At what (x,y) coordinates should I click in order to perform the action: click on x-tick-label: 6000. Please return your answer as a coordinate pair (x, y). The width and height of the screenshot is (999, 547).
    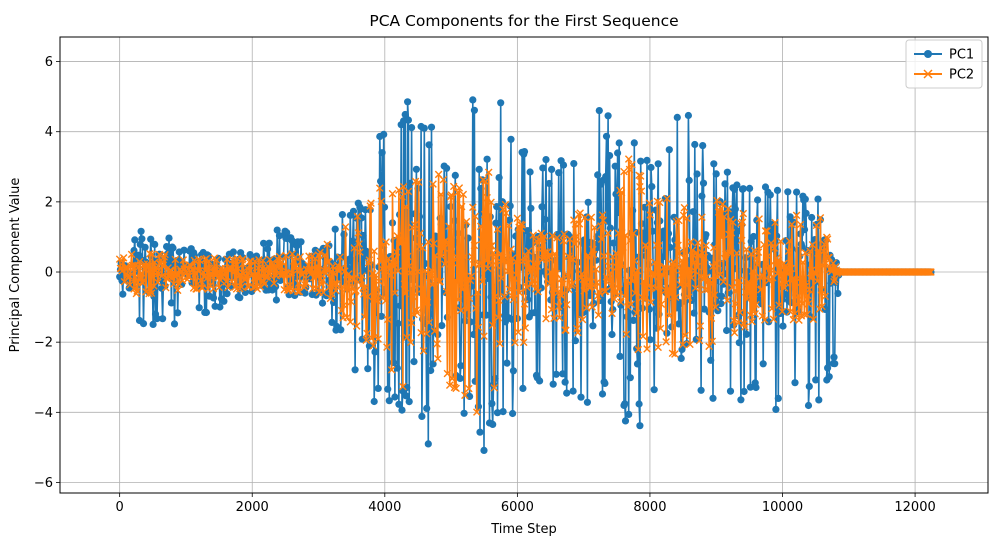
    Looking at the image, I should click on (517, 507).